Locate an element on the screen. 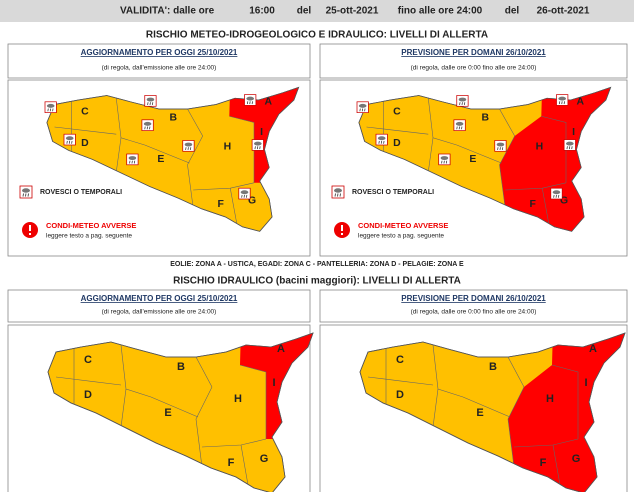 Image resolution: width=634 pixels, height=492 pixels. panel-heading: AGGIORNAMENTO PER OGGI 25/10/2021 is located at coordinates (159, 298).